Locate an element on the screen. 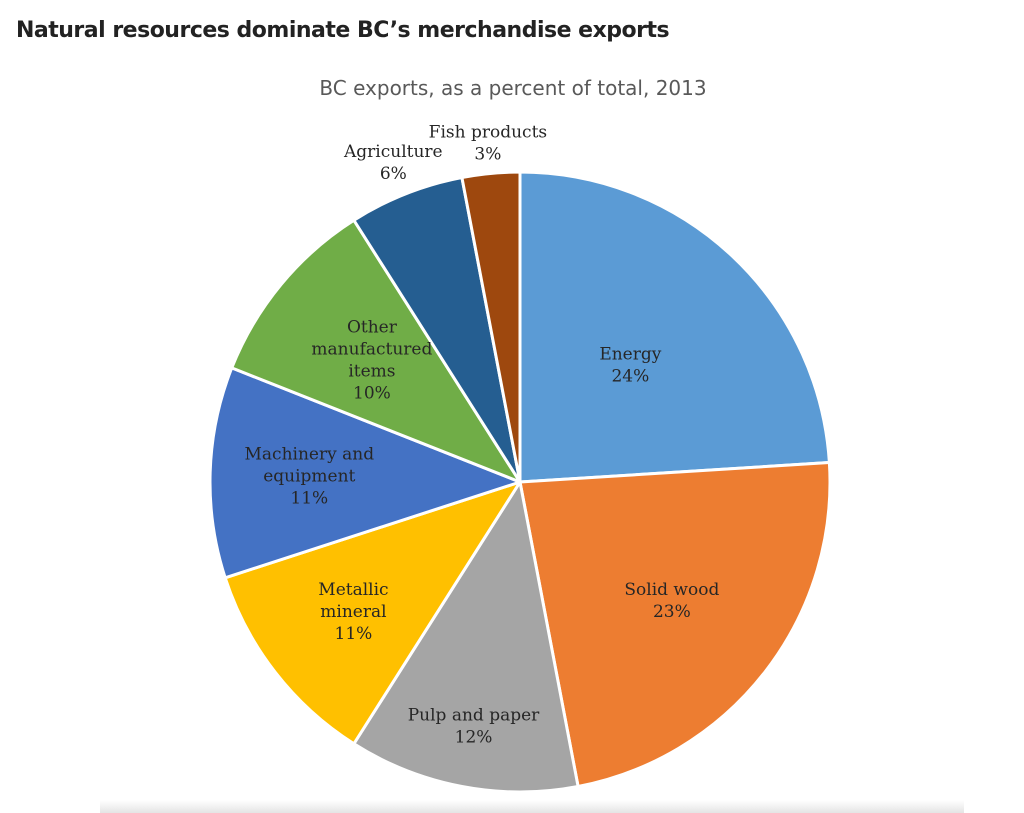 Image resolution: width=1024 pixels, height=813 pixels. pie-slice-metallic-mineral is located at coordinates (372, 613).